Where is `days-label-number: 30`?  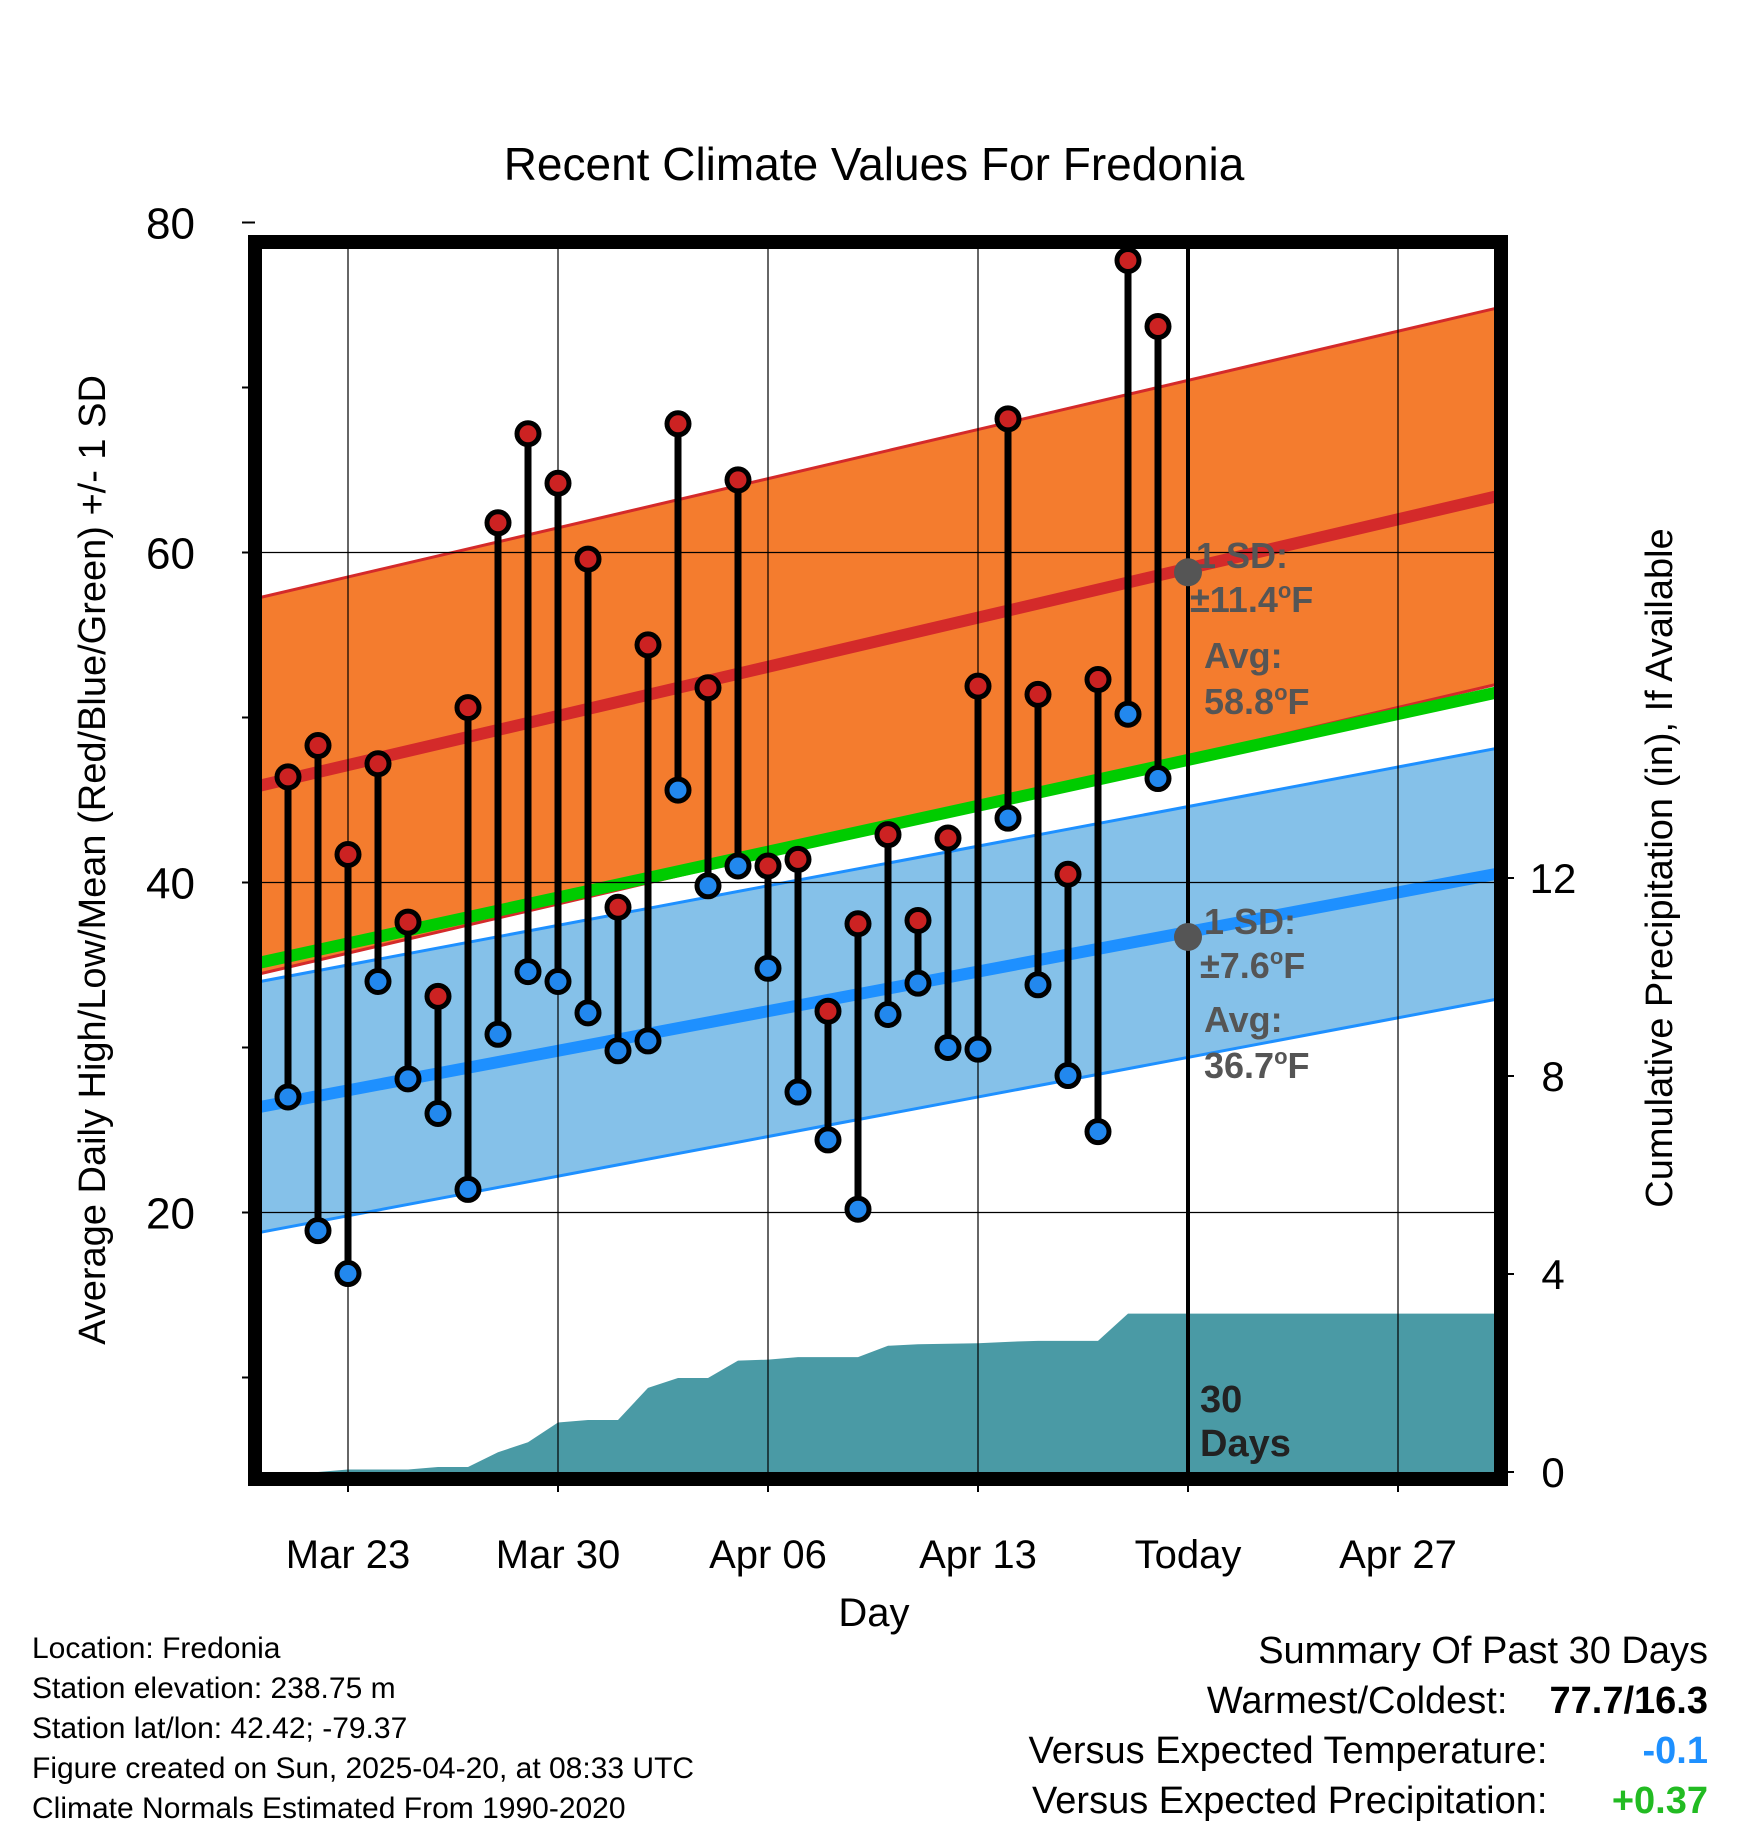
days-label-number: 30 is located at coordinates (1221, 1400).